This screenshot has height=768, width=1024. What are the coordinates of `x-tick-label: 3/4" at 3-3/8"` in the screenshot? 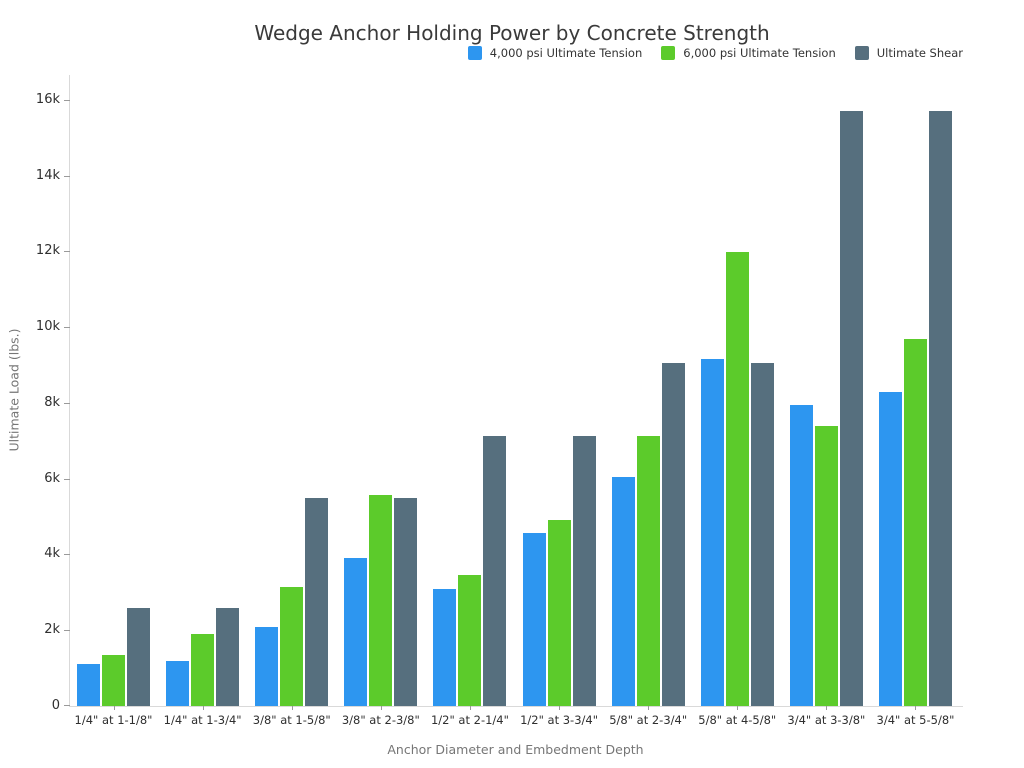 It's located at (826, 720).